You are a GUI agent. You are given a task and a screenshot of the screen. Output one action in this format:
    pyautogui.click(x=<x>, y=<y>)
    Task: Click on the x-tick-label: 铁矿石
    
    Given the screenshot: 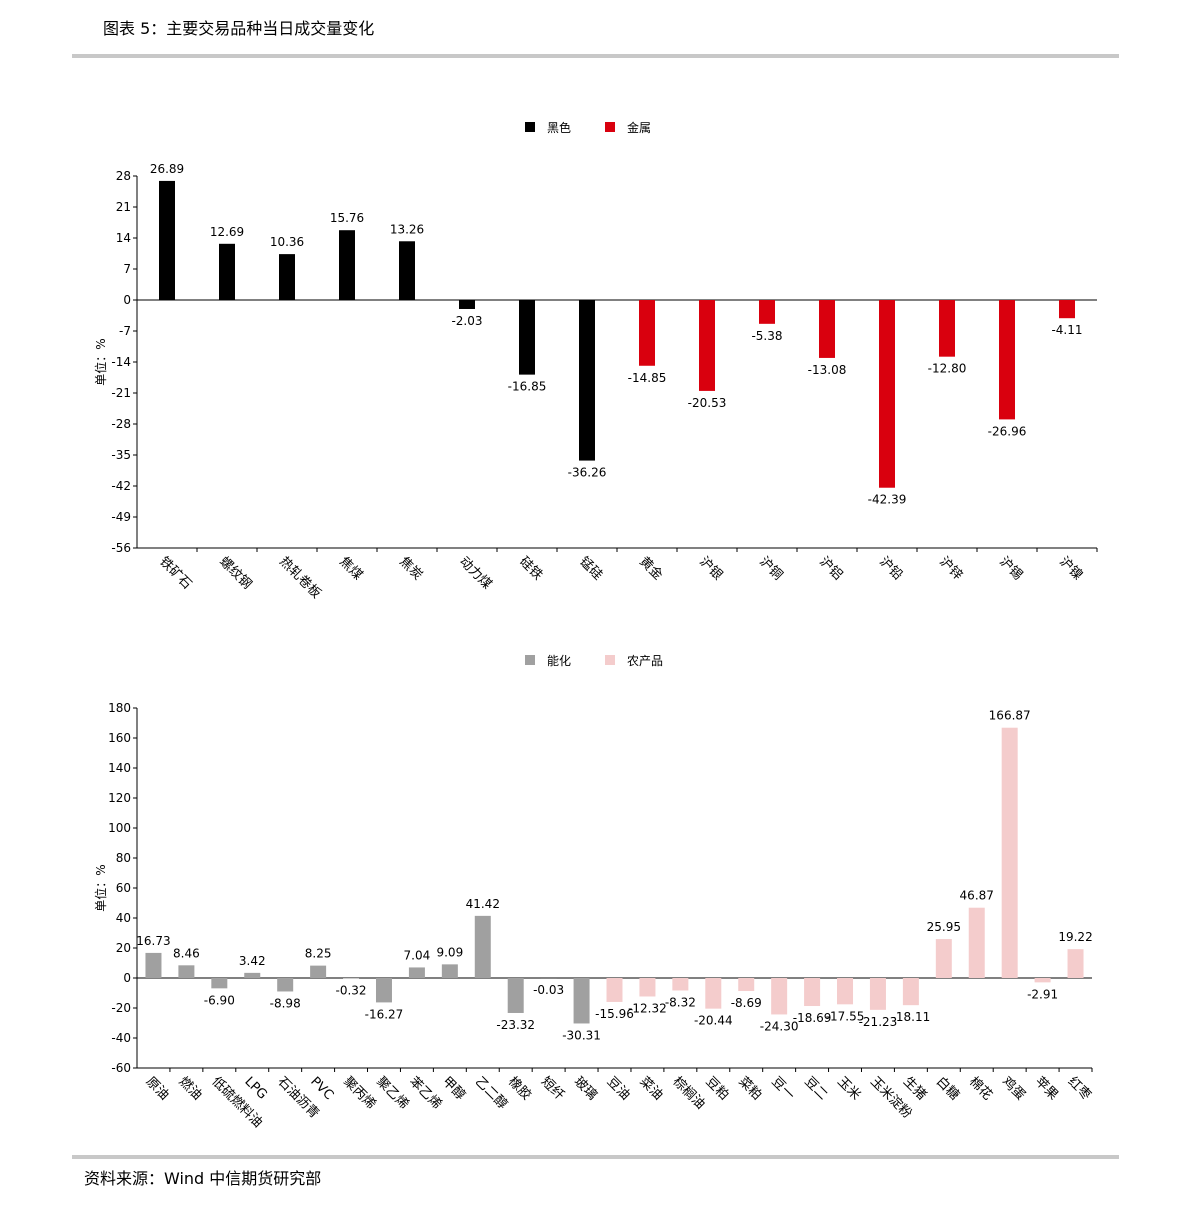 What is the action you would take?
    pyautogui.click(x=175, y=573)
    